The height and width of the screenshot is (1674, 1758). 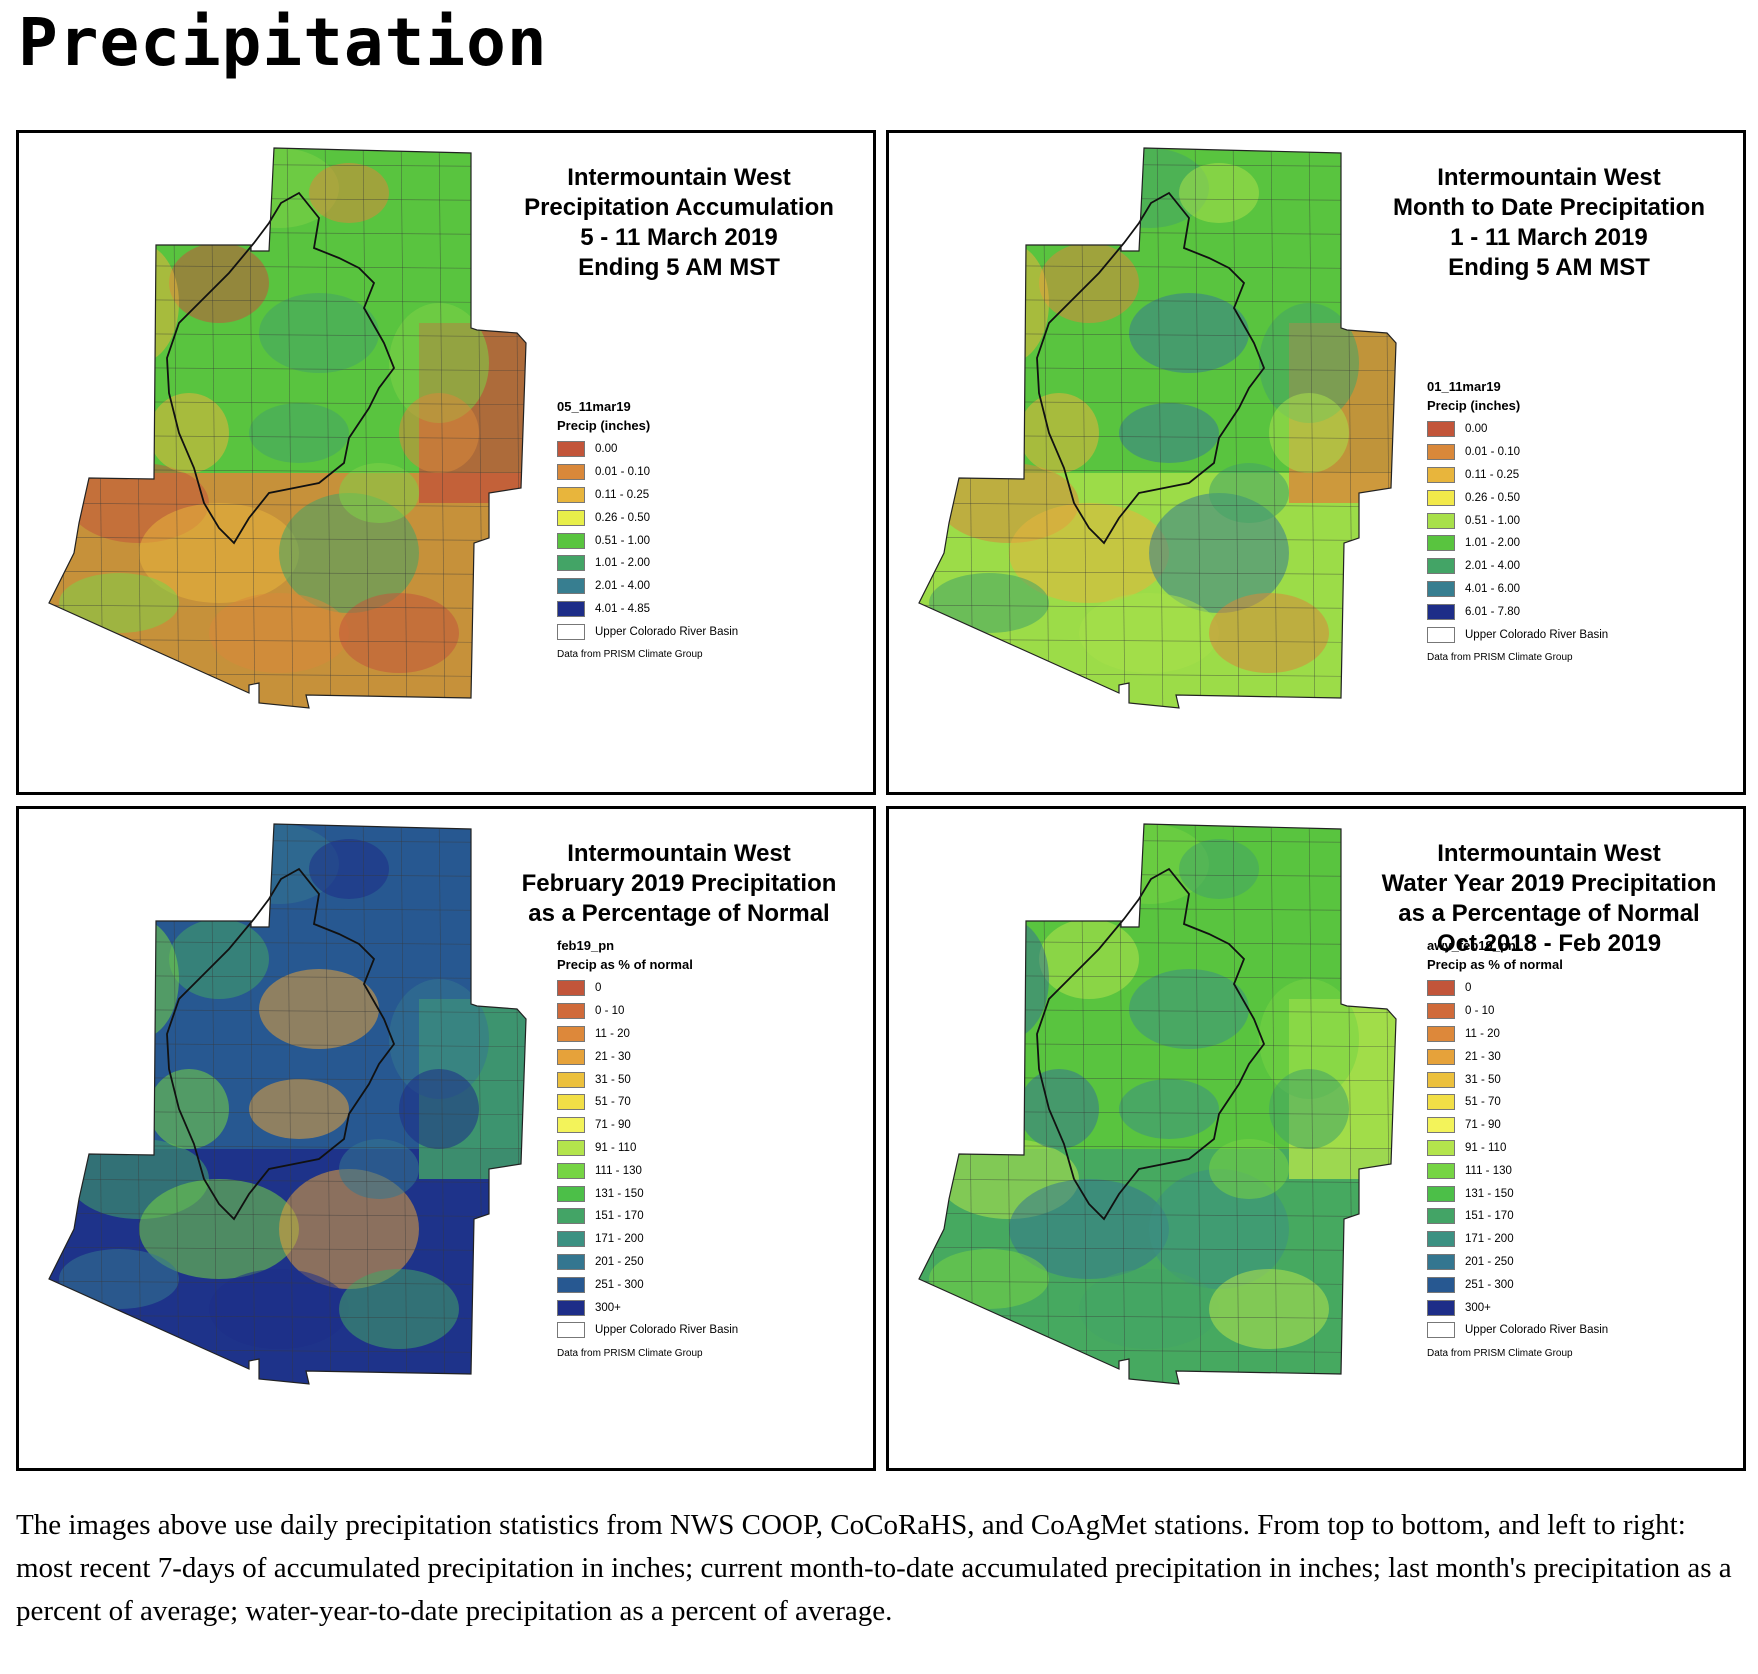 What do you see at coordinates (1483, 1102) in the screenshot?
I see `legend-label: 51 - 70` at bounding box center [1483, 1102].